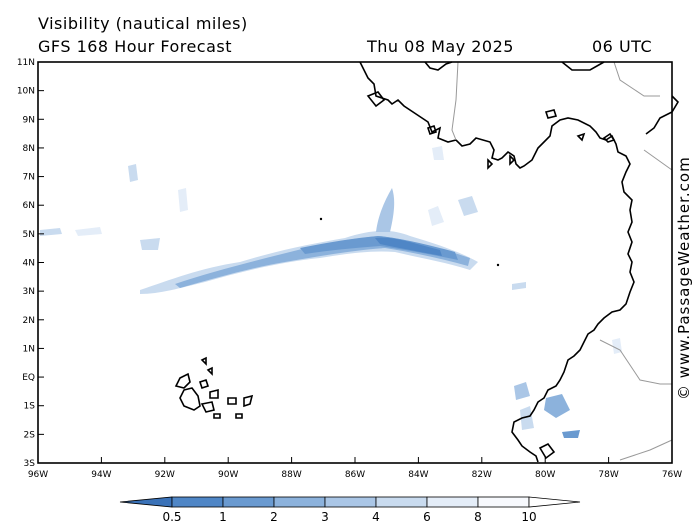 This screenshot has height=525, width=700. What do you see at coordinates (171, 517) in the screenshot?
I see `colorbar-label: 0.5` at bounding box center [171, 517].